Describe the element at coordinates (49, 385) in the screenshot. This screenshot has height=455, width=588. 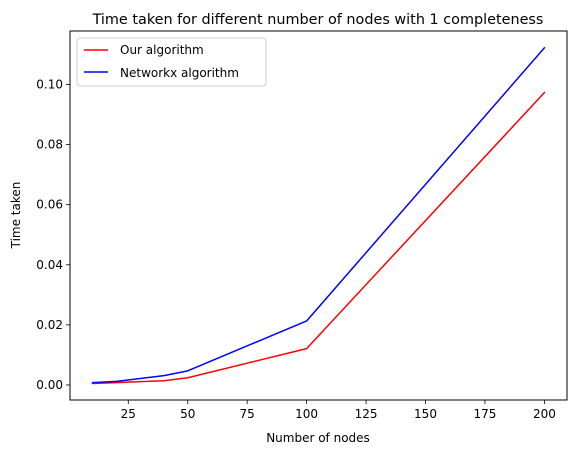
I see `y-tick-label: 0.00` at that location.